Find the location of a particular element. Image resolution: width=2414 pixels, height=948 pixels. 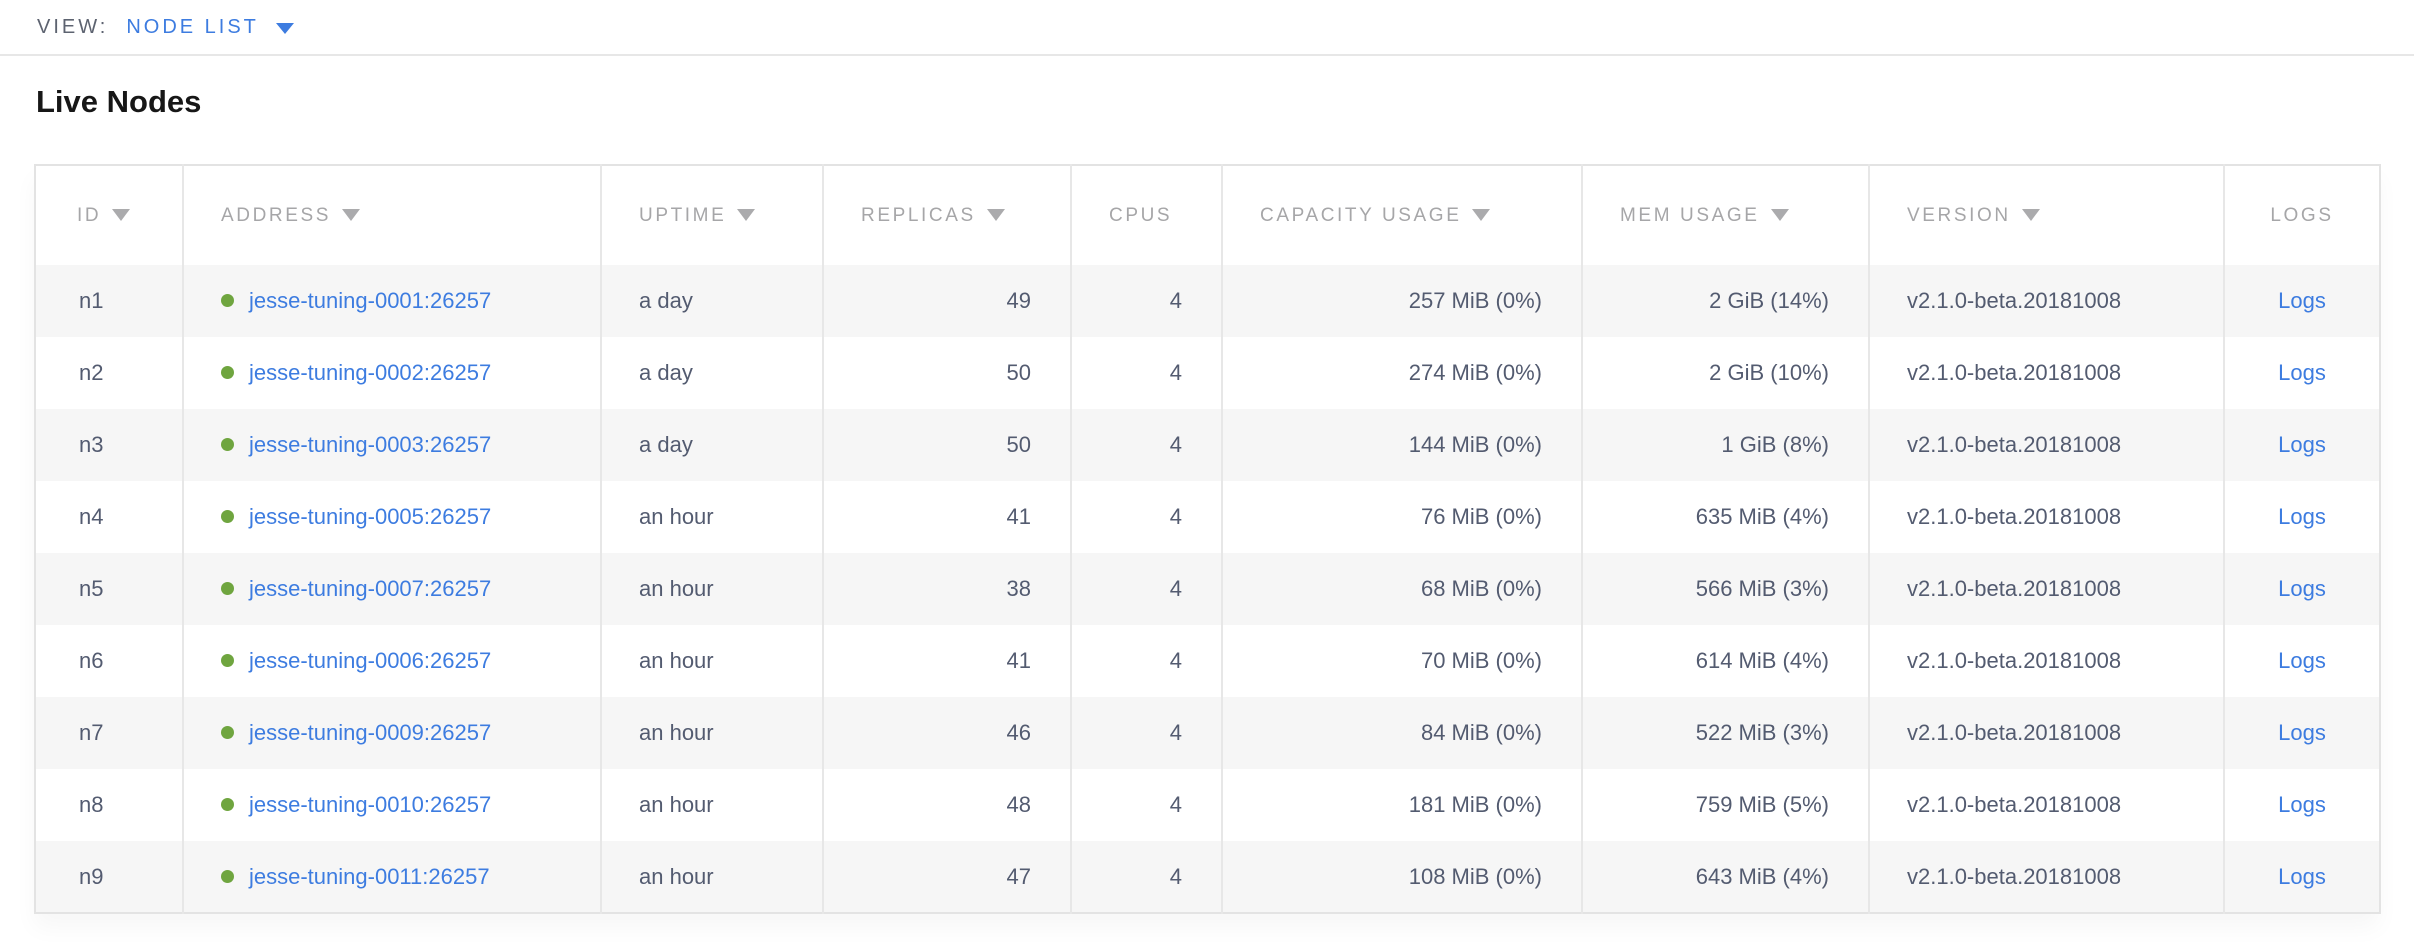

node-address-link: jesse-tuning-0010:26257 is located at coordinates (370, 804).